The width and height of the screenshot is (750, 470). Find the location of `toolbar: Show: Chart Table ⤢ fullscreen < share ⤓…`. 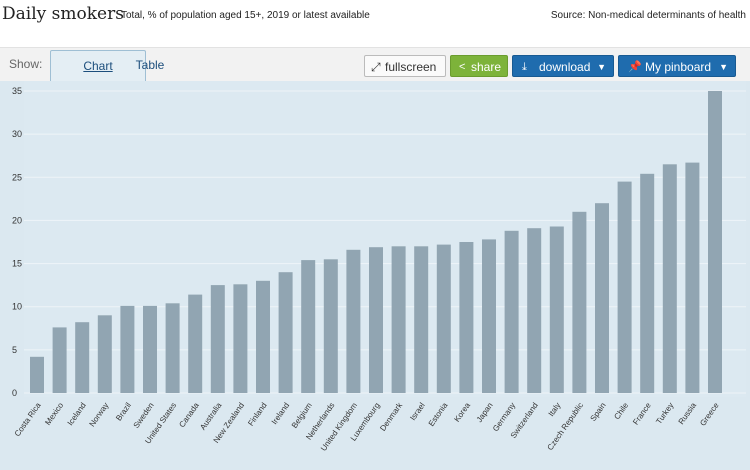

toolbar: Show: Chart Table ⤢ fullscreen < share ⤓… is located at coordinates (375, 64).